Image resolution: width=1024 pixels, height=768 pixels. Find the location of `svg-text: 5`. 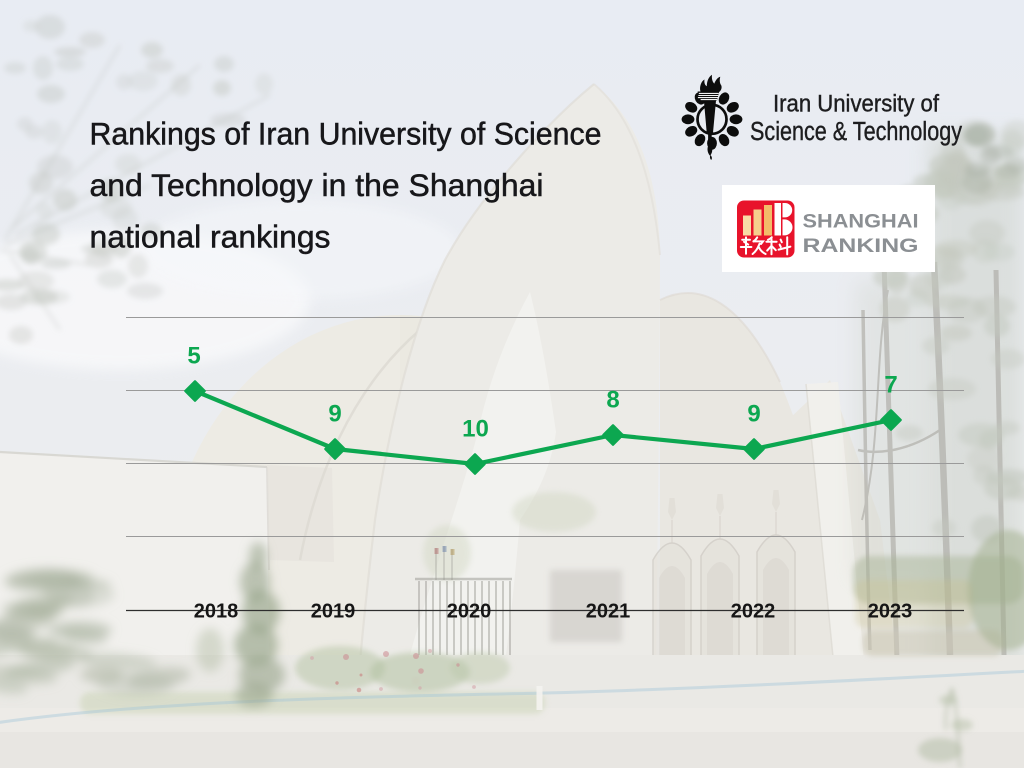

svg-text: 5 is located at coordinates (193, 355).